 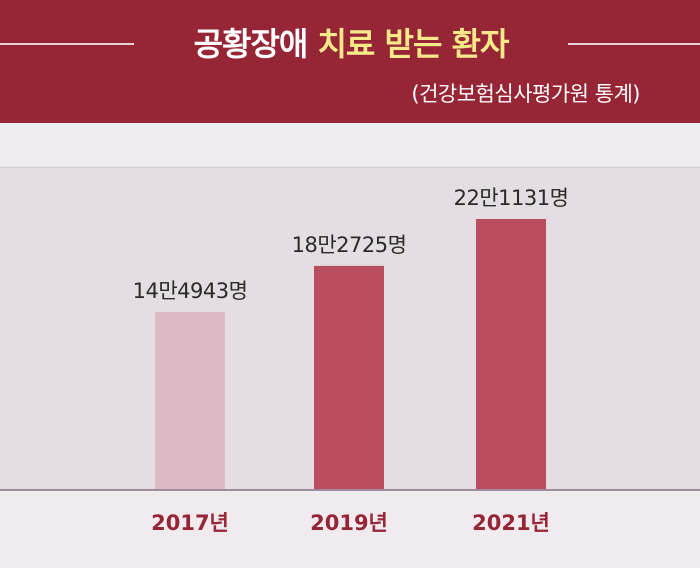 What do you see at coordinates (634, 44) in the screenshot?
I see `title-right-rule` at bounding box center [634, 44].